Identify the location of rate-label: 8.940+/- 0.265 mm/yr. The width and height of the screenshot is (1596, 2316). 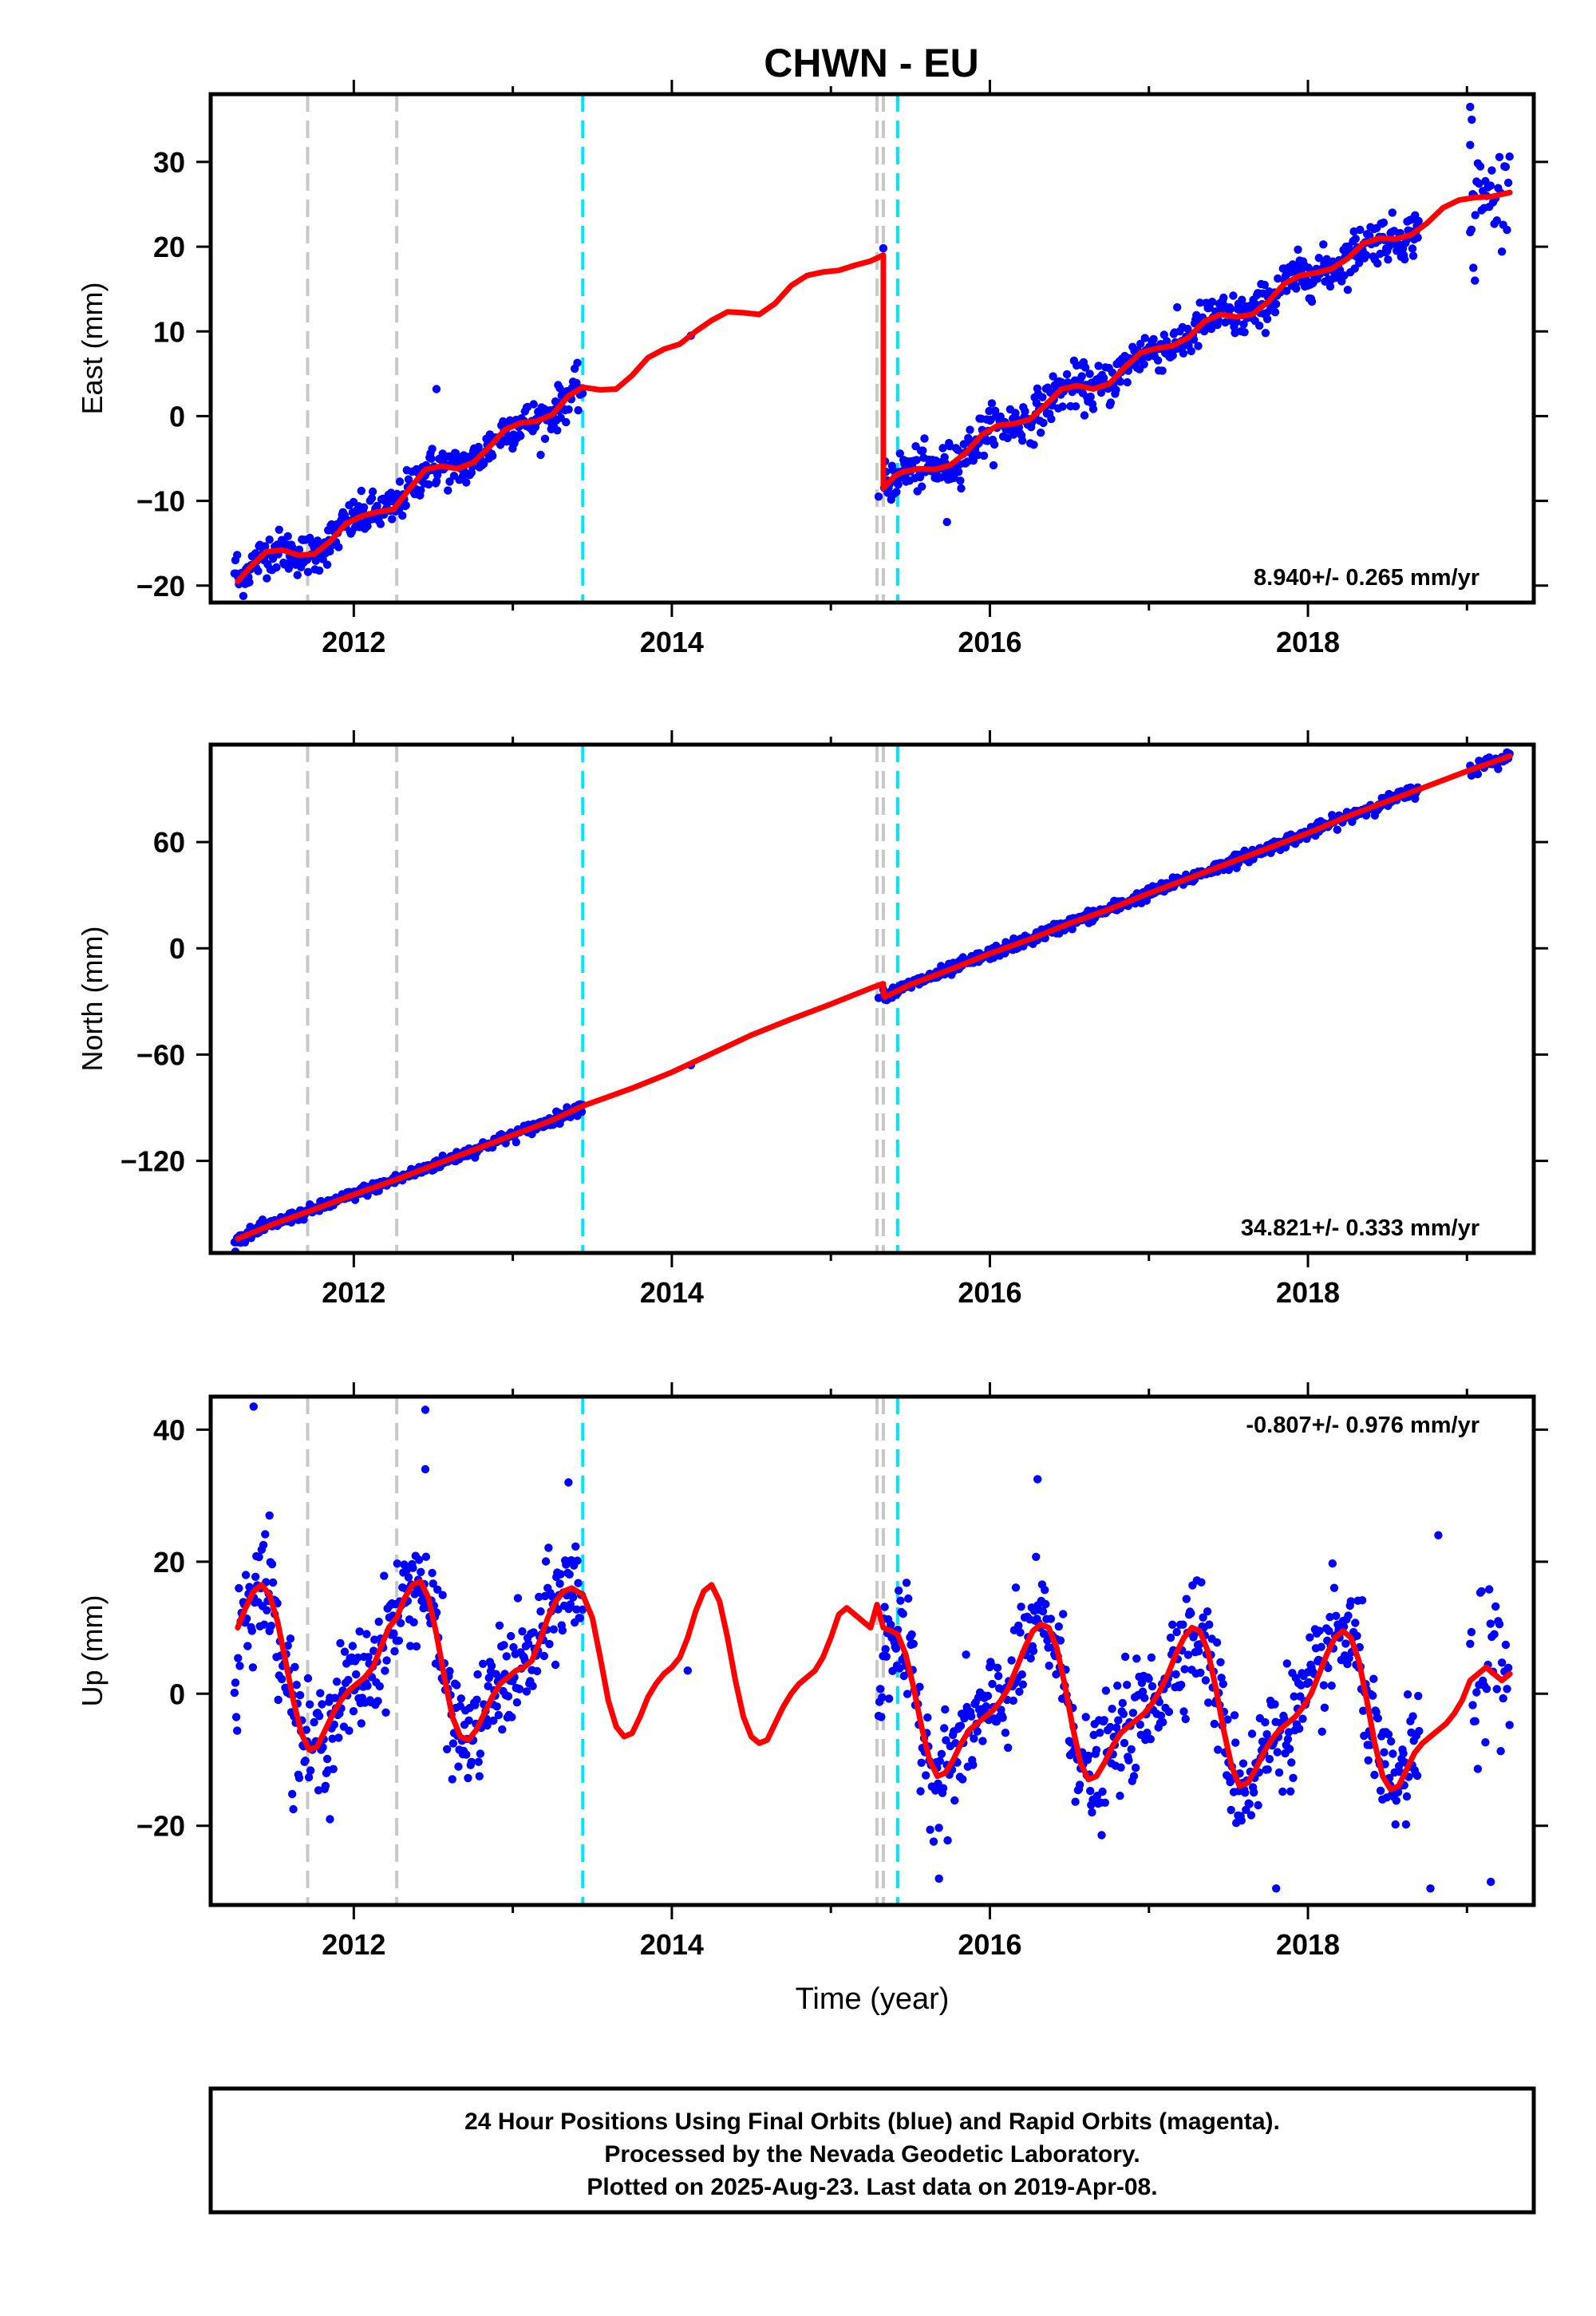
(1366, 578).